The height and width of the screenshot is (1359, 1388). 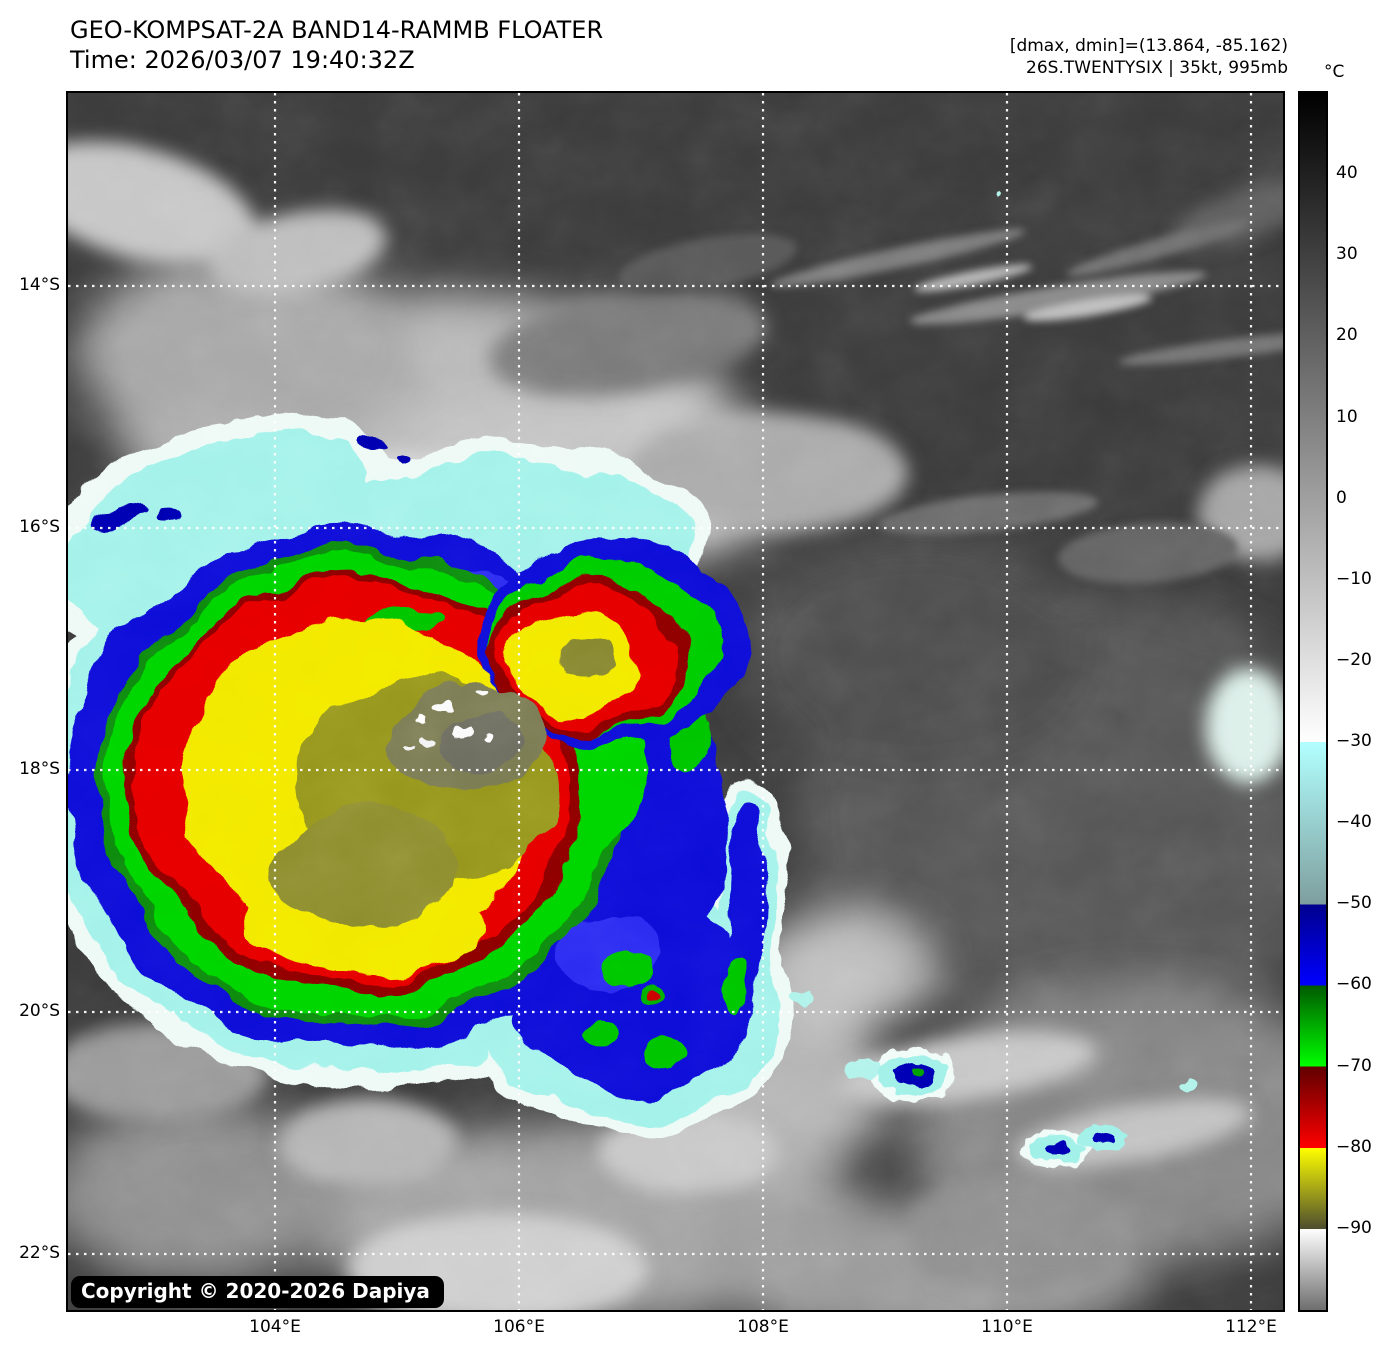 I want to click on colorbar-tick-label: −40, so click(x=1354, y=822).